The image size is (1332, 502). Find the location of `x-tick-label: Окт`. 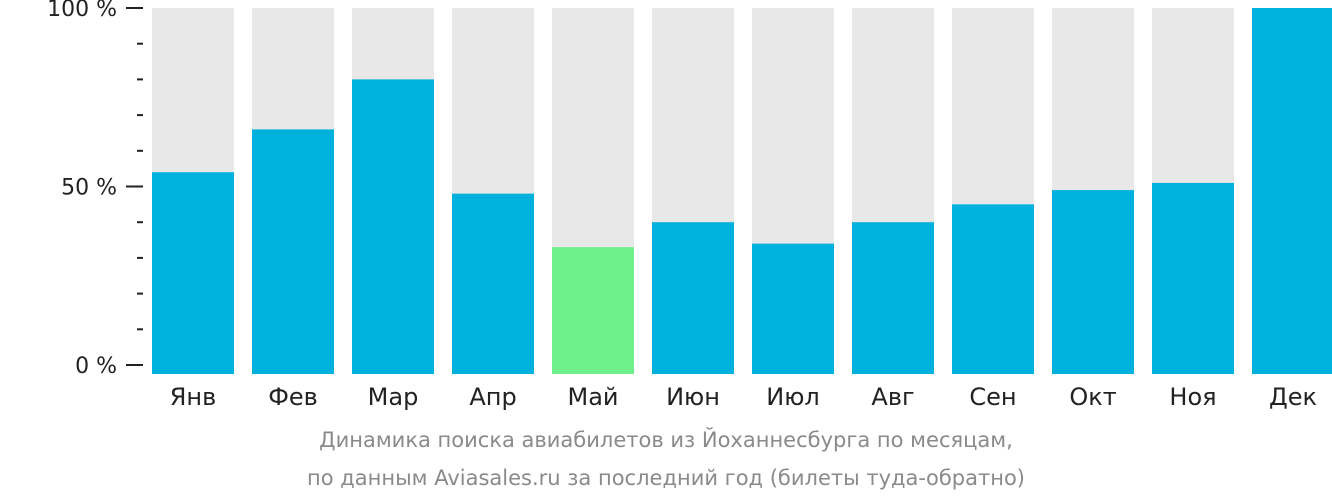

x-tick-label: Окт is located at coordinates (1092, 397).